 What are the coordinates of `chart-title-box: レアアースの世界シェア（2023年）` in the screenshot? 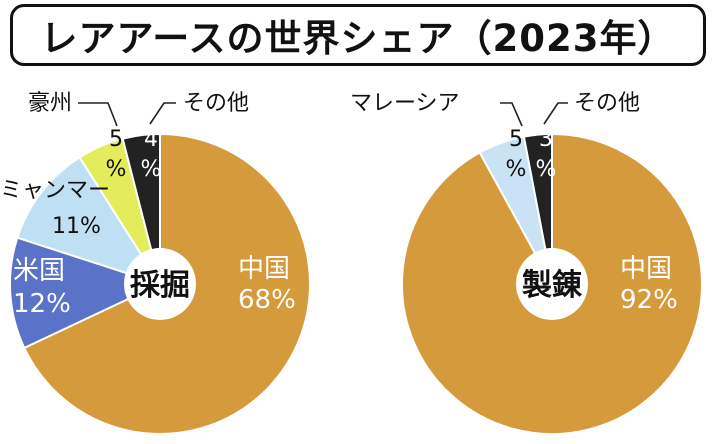 It's located at (358, 35).